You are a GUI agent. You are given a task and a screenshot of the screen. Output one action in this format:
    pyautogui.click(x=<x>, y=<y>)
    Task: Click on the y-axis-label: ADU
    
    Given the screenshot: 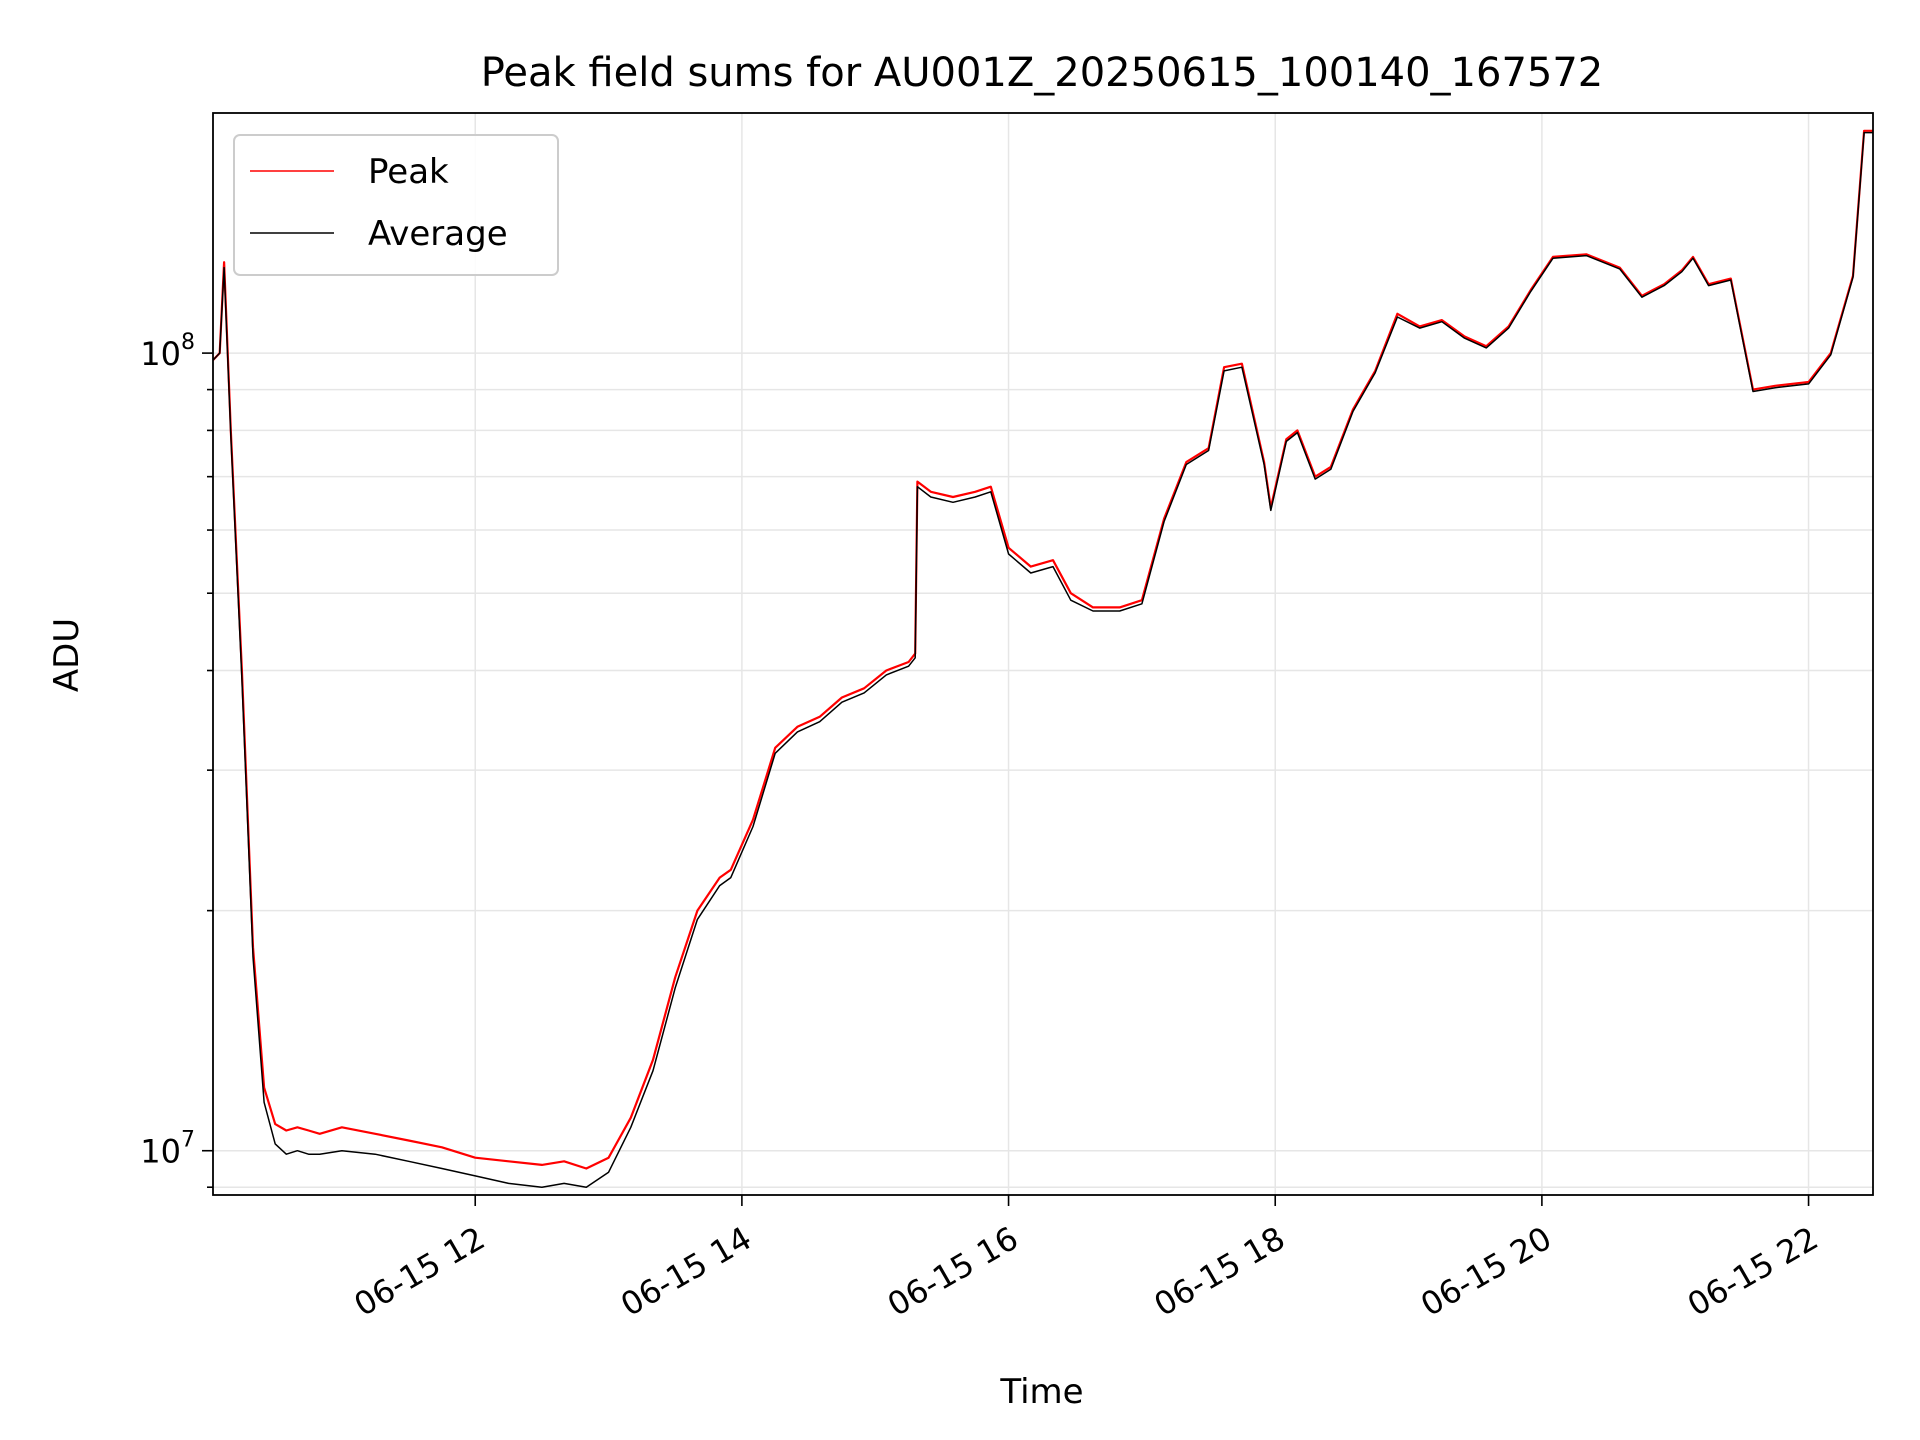 What is the action you would take?
    pyautogui.click(x=67, y=655)
    